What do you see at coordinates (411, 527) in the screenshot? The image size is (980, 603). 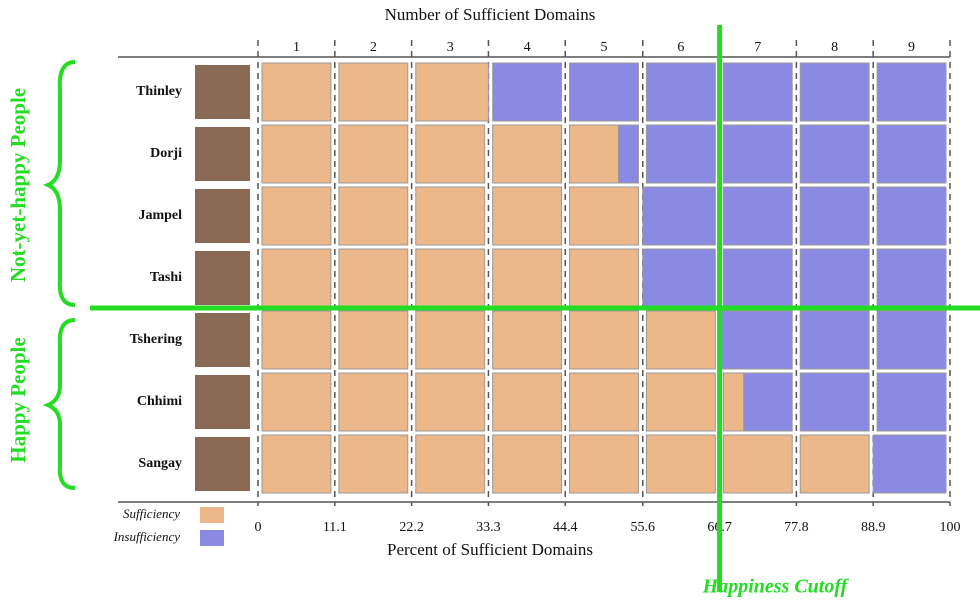 I see `x-tick-label: 22.2` at bounding box center [411, 527].